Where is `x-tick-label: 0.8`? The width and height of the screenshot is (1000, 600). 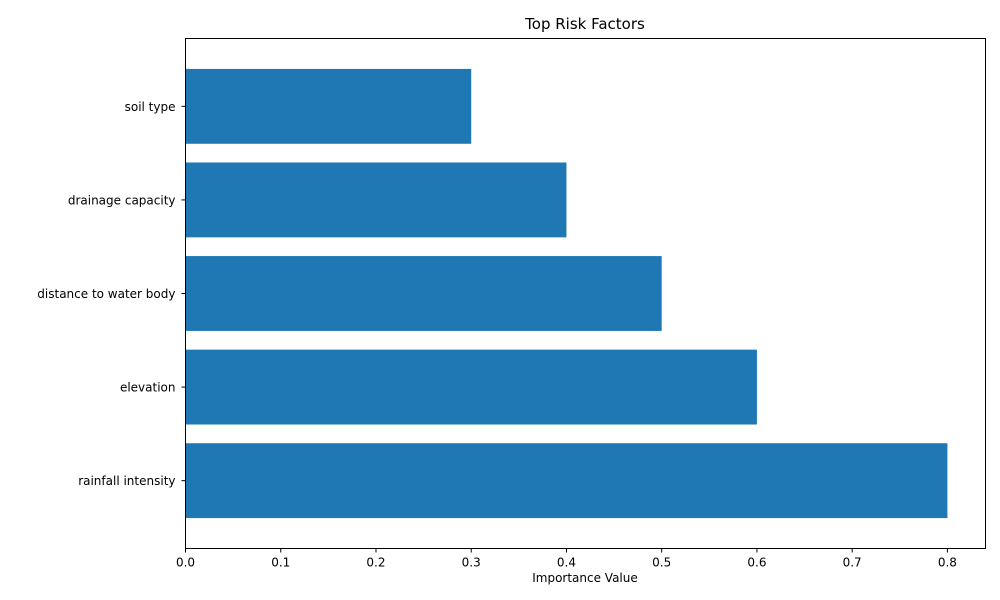 x-tick-label: 0.8 is located at coordinates (947, 563).